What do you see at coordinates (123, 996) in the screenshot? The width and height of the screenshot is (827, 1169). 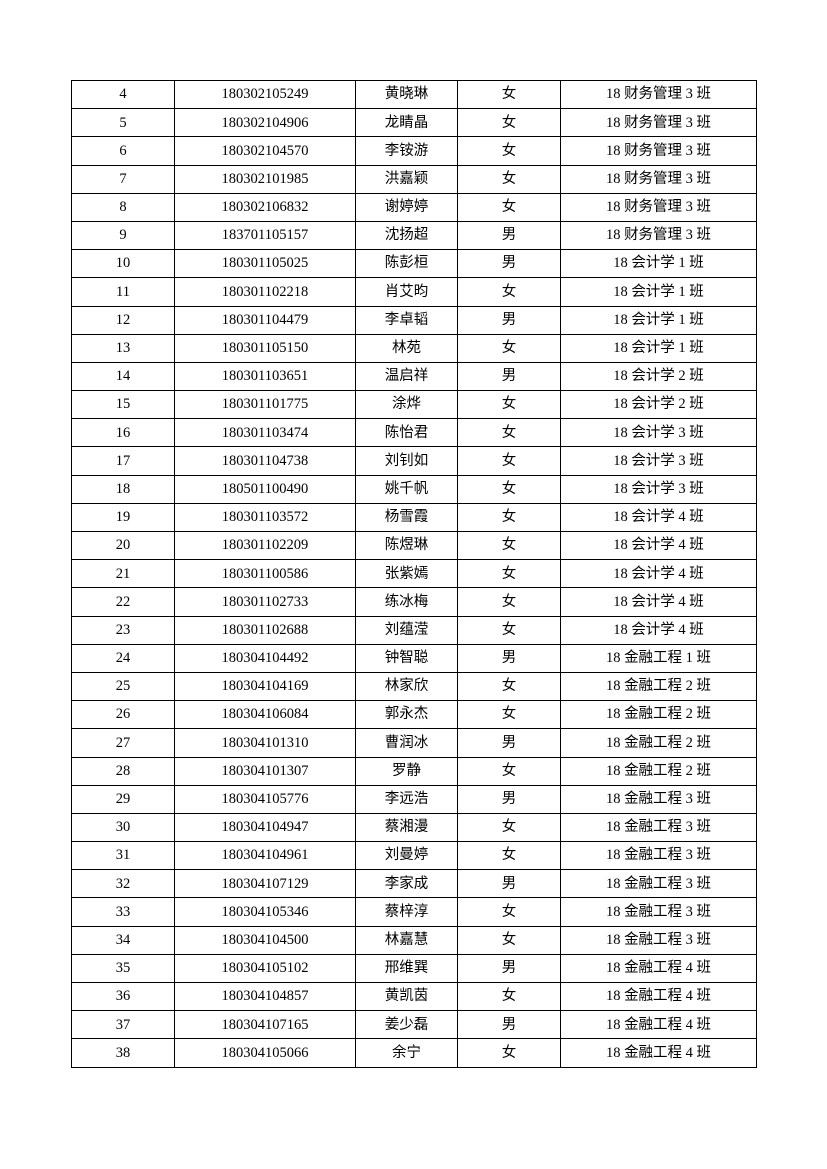 I see `row-number-cell: 36` at bounding box center [123, 996].